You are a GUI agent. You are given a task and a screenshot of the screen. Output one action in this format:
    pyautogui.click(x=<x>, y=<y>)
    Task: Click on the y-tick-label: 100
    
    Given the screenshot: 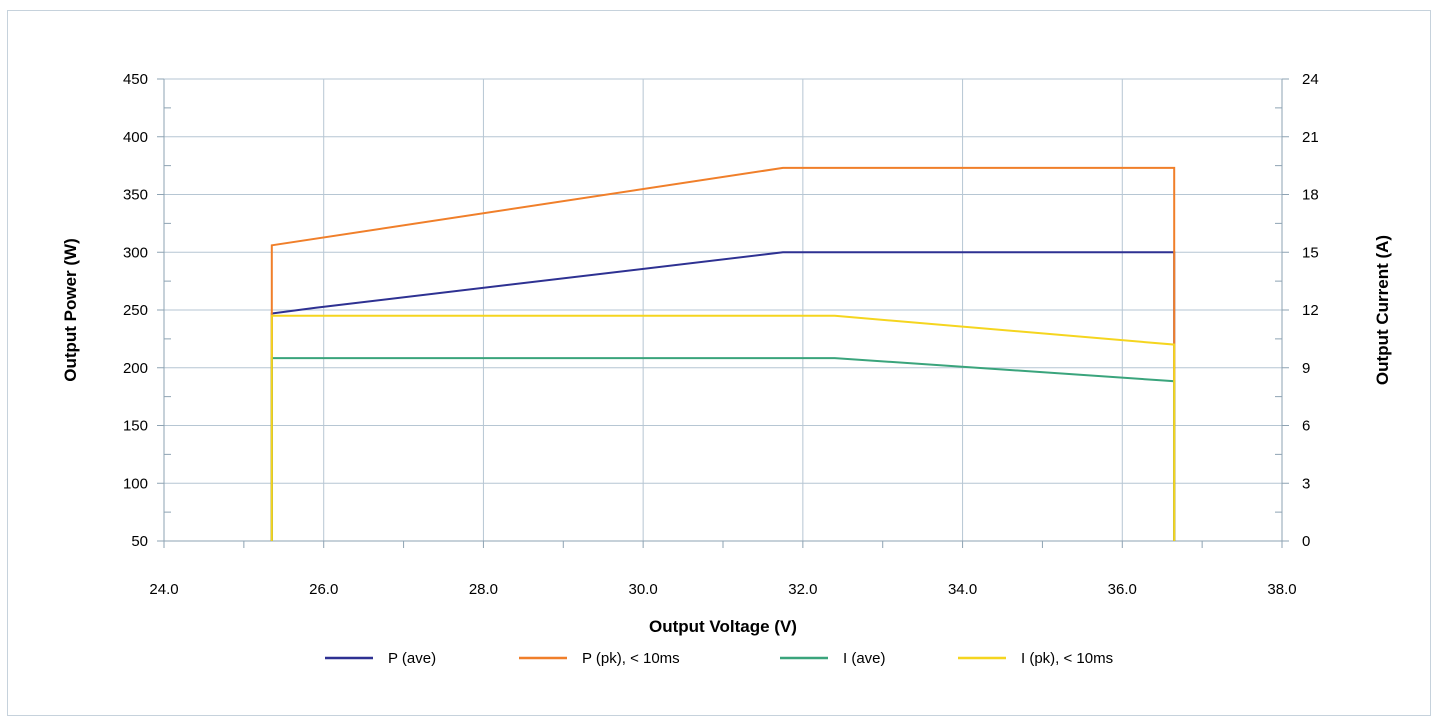 What is the action you would take?
    pyautogui.click(x=135, y=483)
    